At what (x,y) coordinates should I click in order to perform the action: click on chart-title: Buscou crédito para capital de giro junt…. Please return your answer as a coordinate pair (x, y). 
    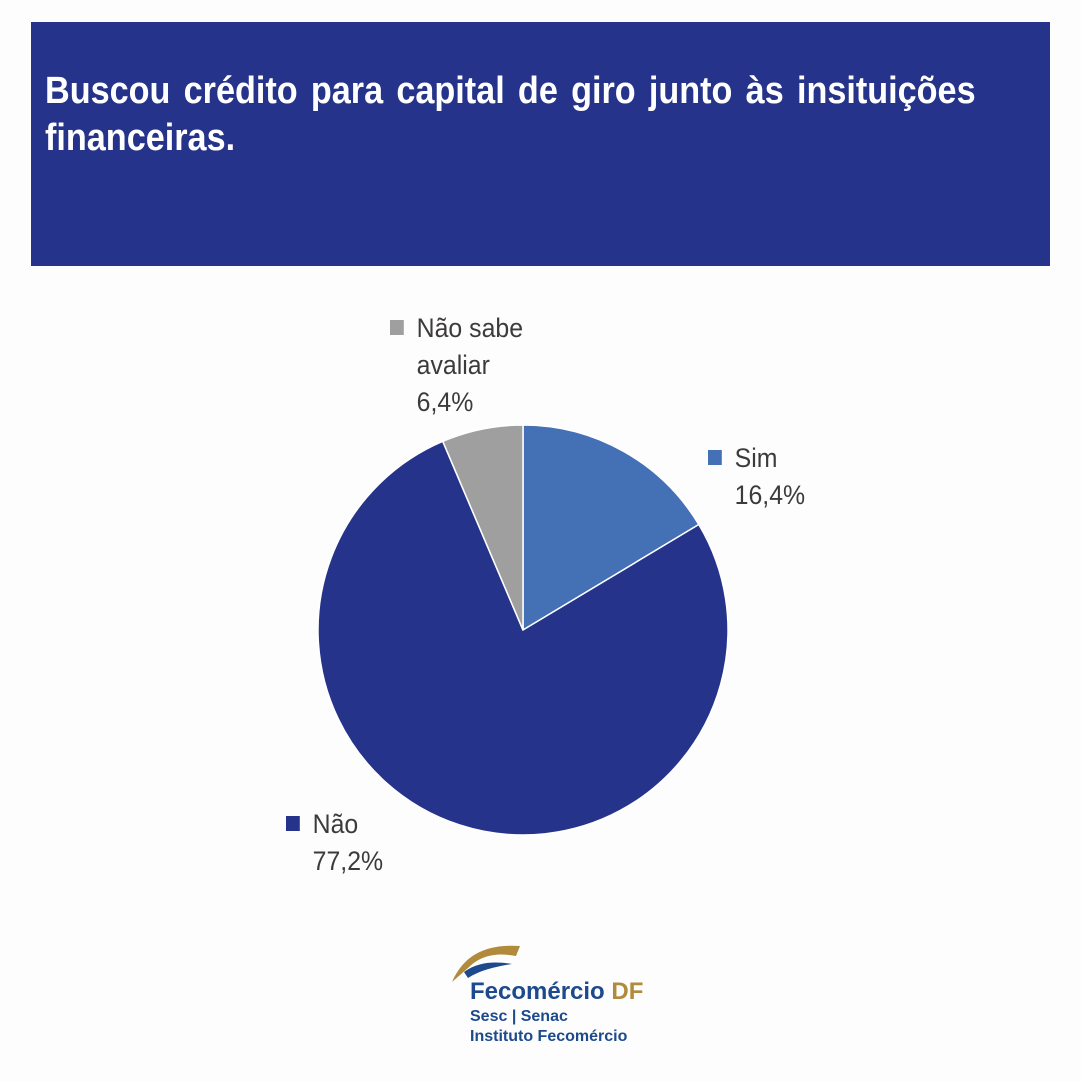
    Looking at the image, I should click on (510, 114).